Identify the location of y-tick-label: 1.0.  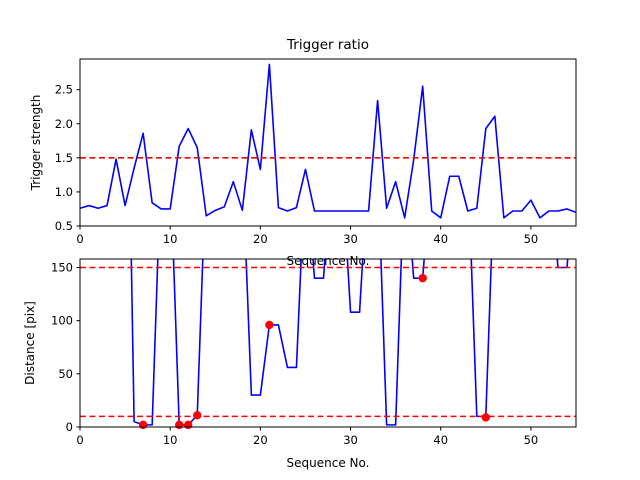
(64, 192).